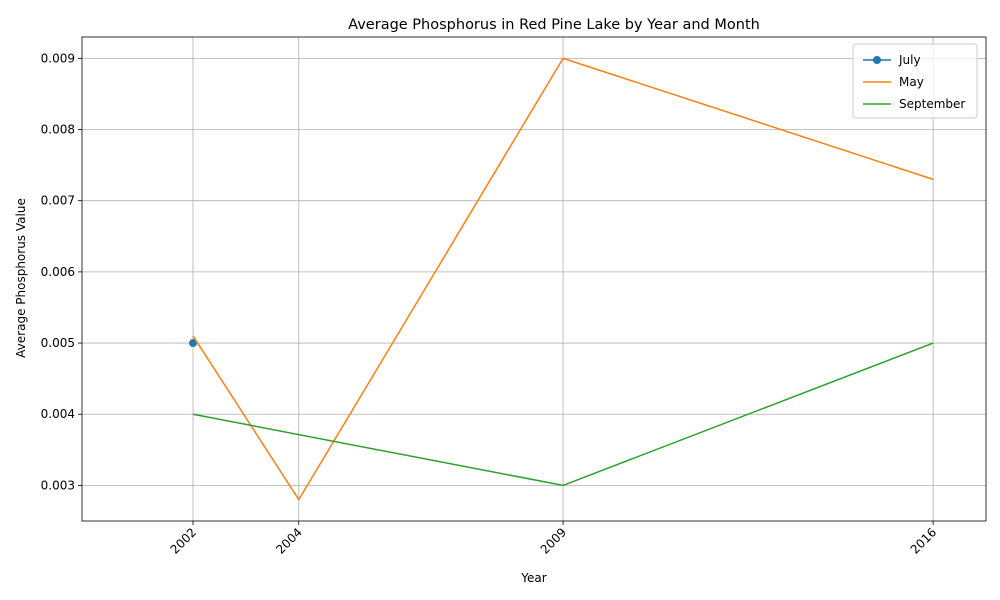  I want to click on y-tick-label: 0.008, so click(58, 130).